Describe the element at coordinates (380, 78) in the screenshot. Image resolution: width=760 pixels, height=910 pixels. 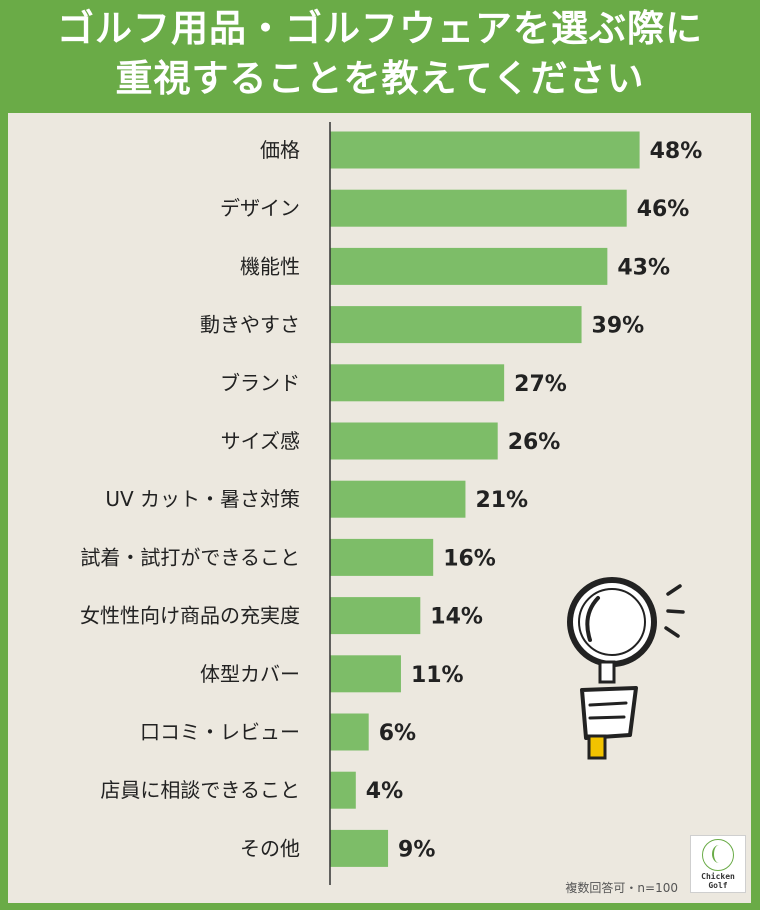
I see `title-line-2: 重視することを教えてください` at that location.